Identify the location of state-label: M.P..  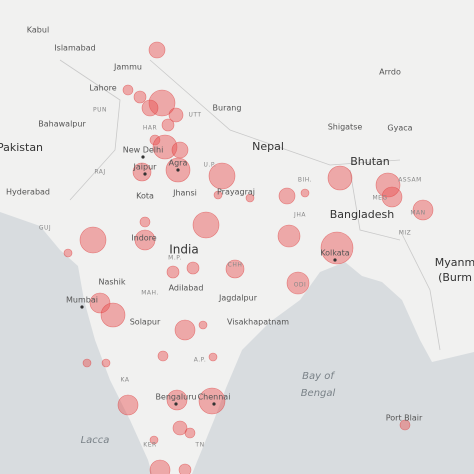
(175, 258).